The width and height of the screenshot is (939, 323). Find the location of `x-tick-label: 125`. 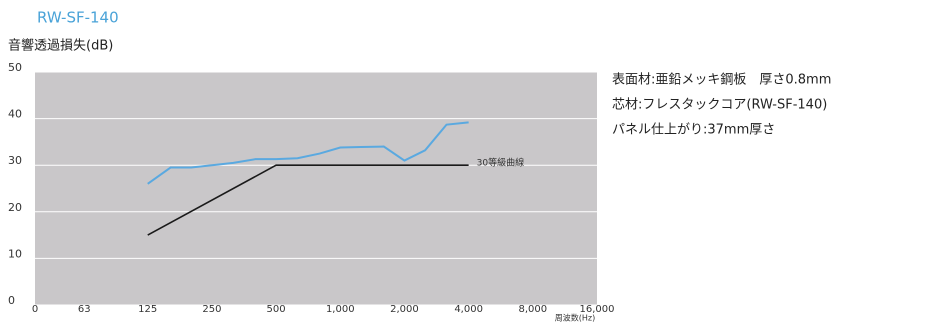

x-tick-label: 125 is located at coordinates (147, 309).